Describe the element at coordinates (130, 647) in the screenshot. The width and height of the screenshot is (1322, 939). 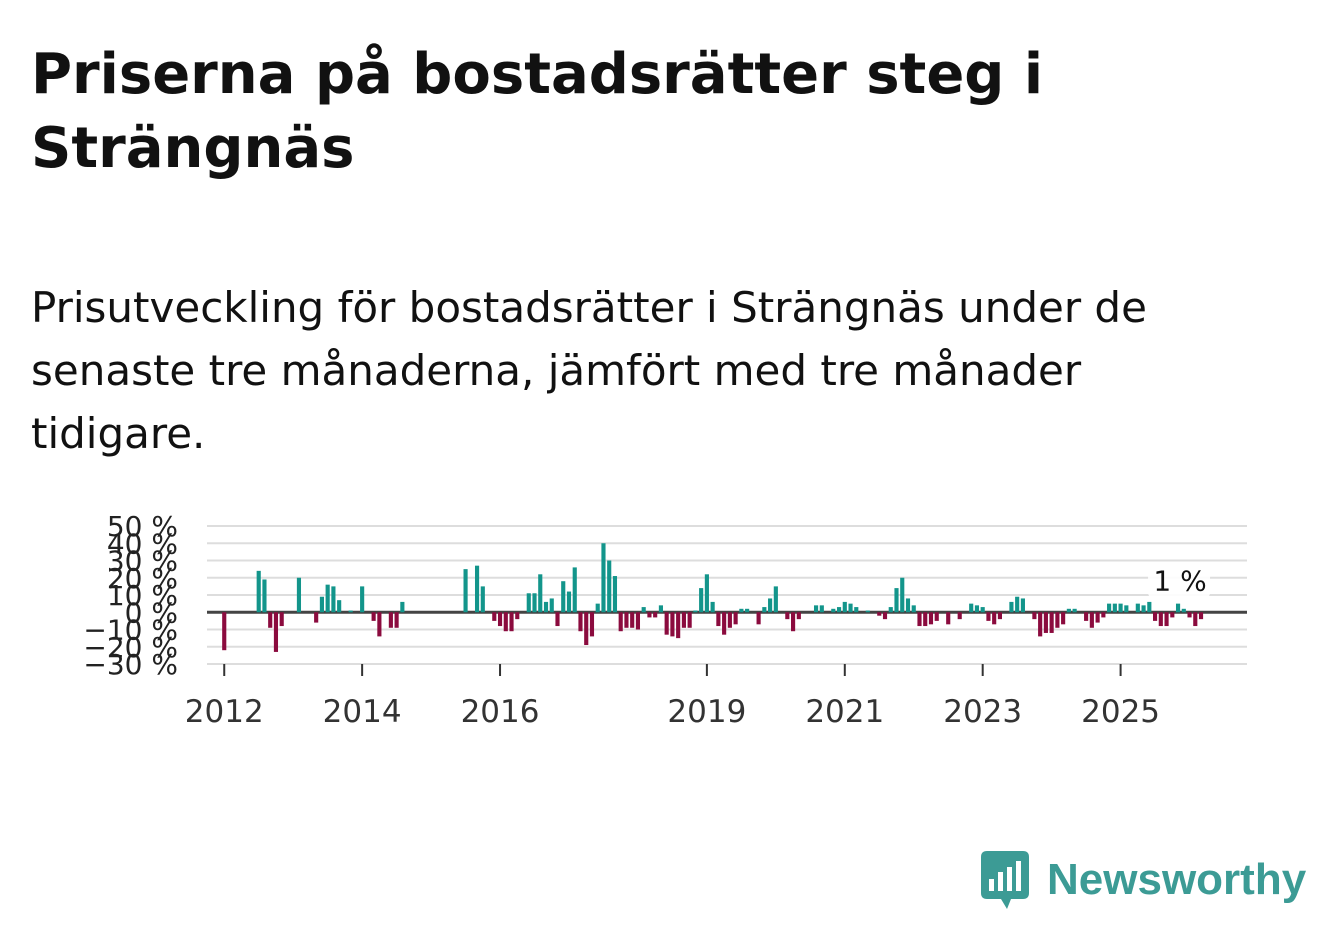
I see `y-tick-label: −20 %` at that location.